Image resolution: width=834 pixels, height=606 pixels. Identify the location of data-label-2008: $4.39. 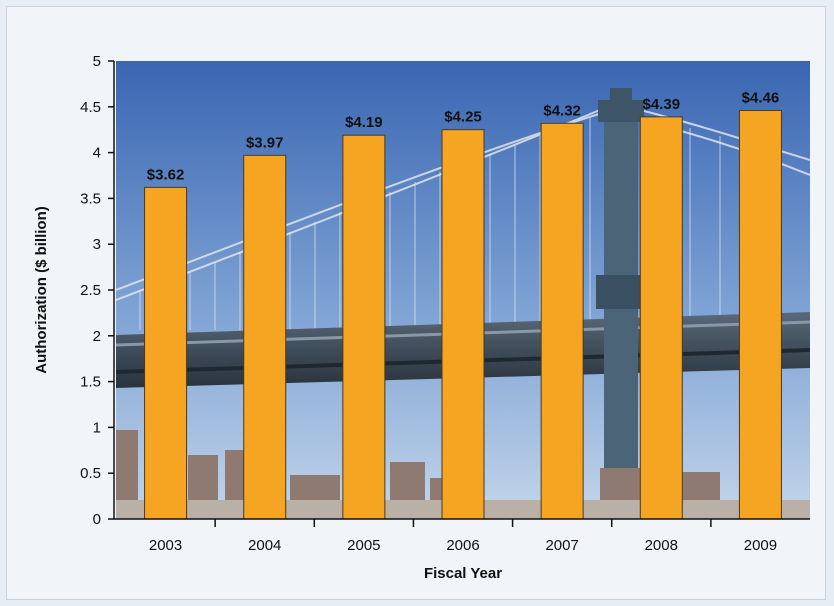
(662, 104).